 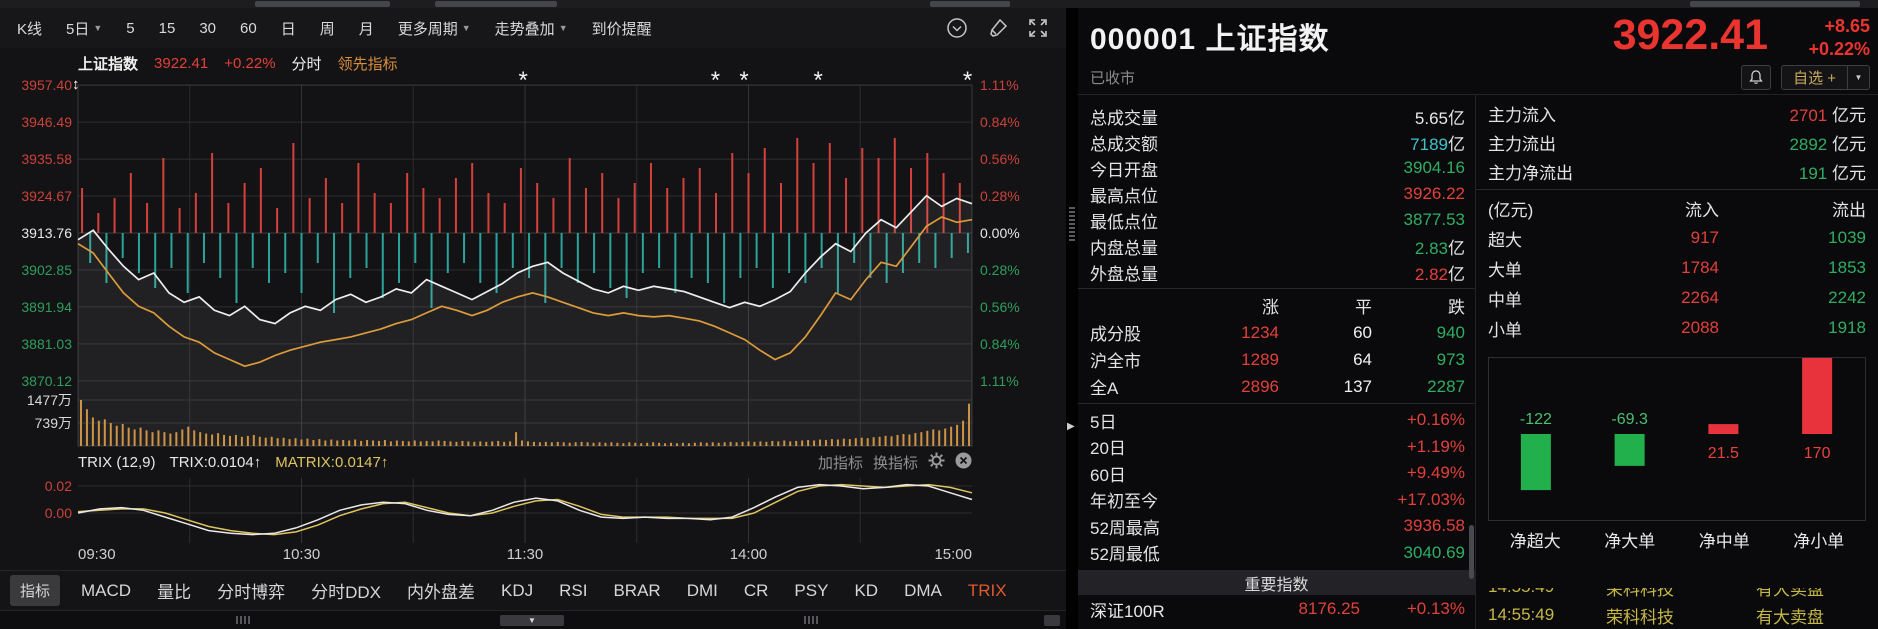 I want to click on tab-PSY: PSY, so click(x=811, y=590).